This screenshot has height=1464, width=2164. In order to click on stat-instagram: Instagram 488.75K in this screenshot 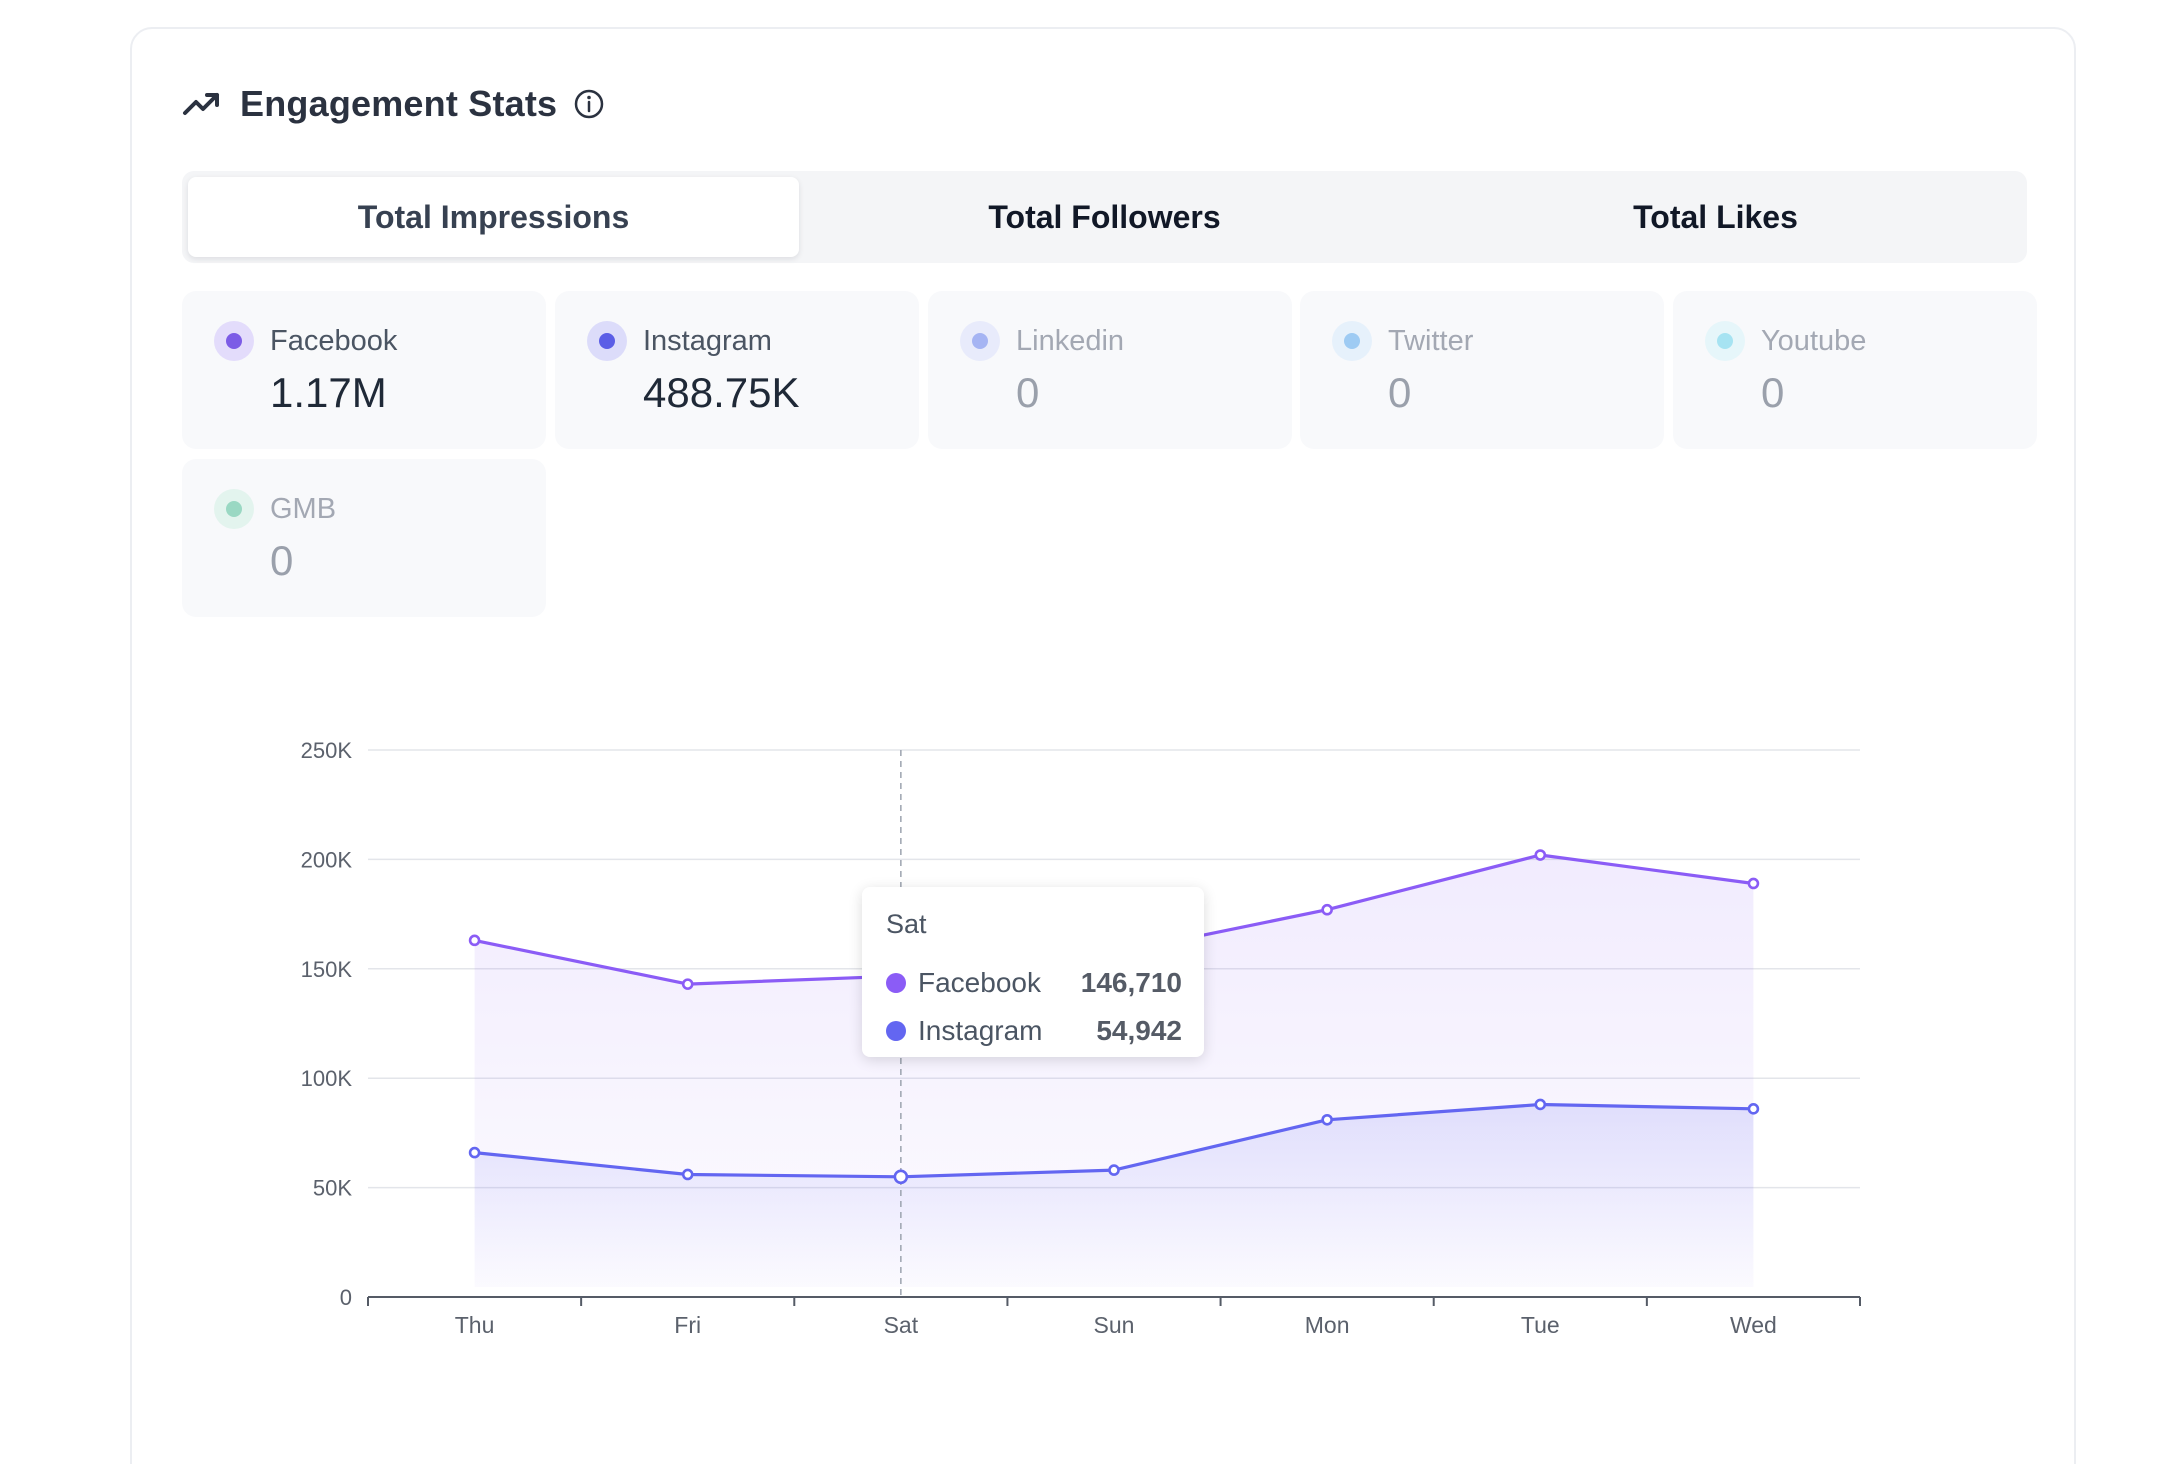, I will do `click(737, 370)`.